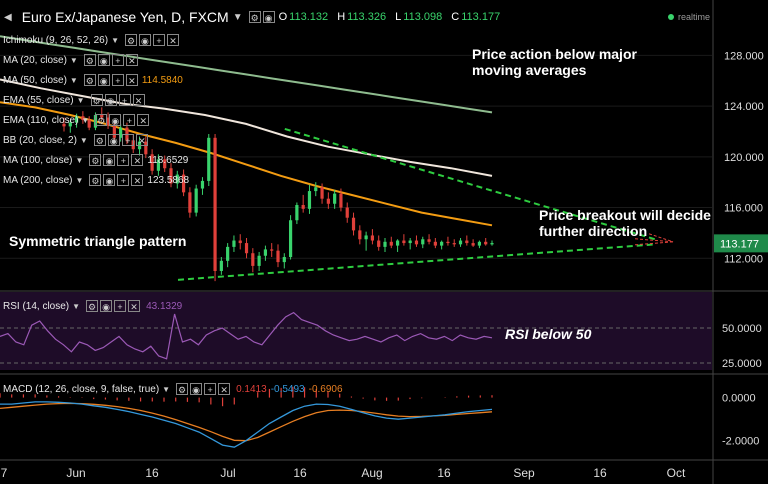 Image resolution: width=768 pixels, height=484 pixels. Describe the element at coordinates (524, 473) in the screenshot. I see `x-tick-label: Sep` at that location.